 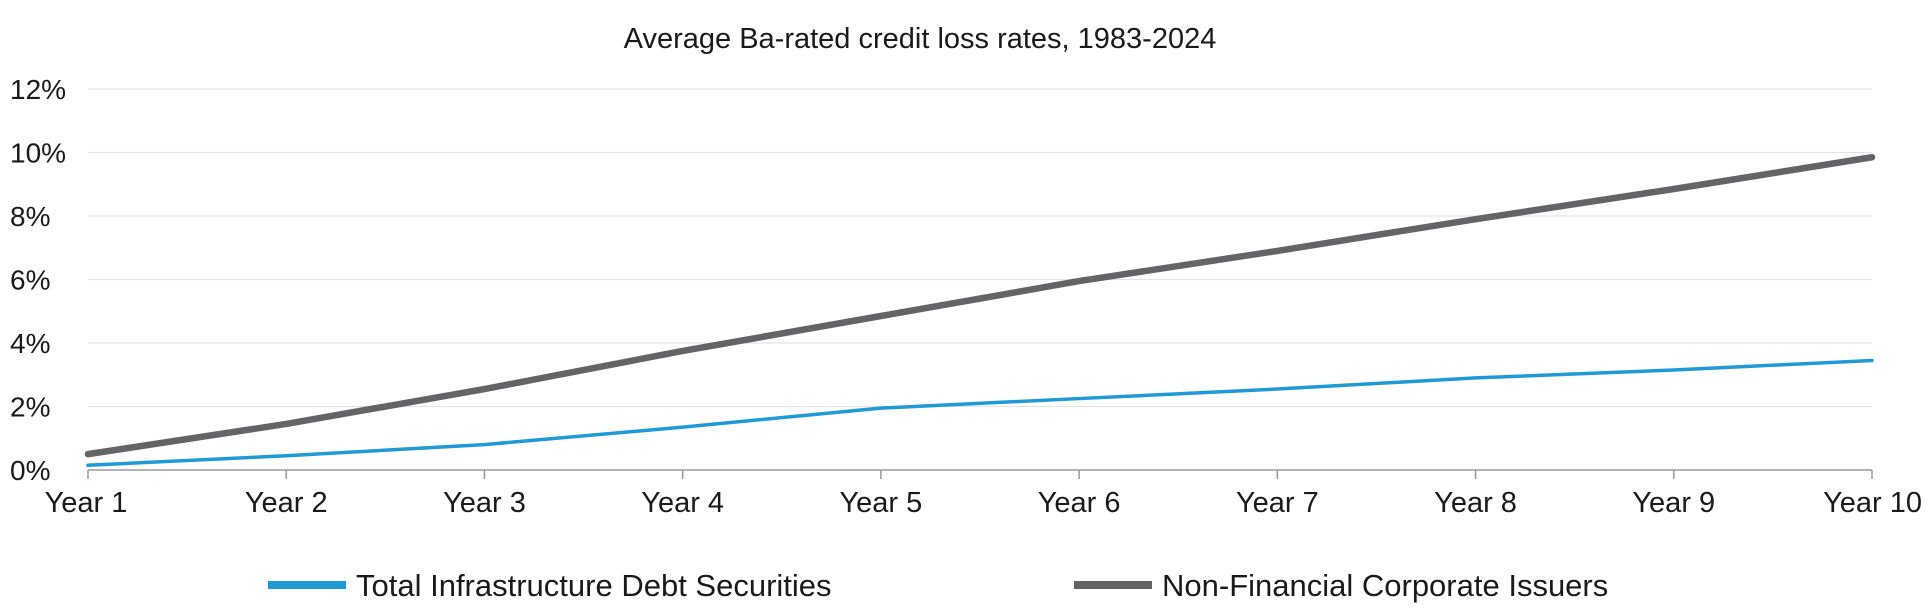 I want to click on legend-label-2: Non-Financial Corporate Issuers, so click(x=1385, y=585).